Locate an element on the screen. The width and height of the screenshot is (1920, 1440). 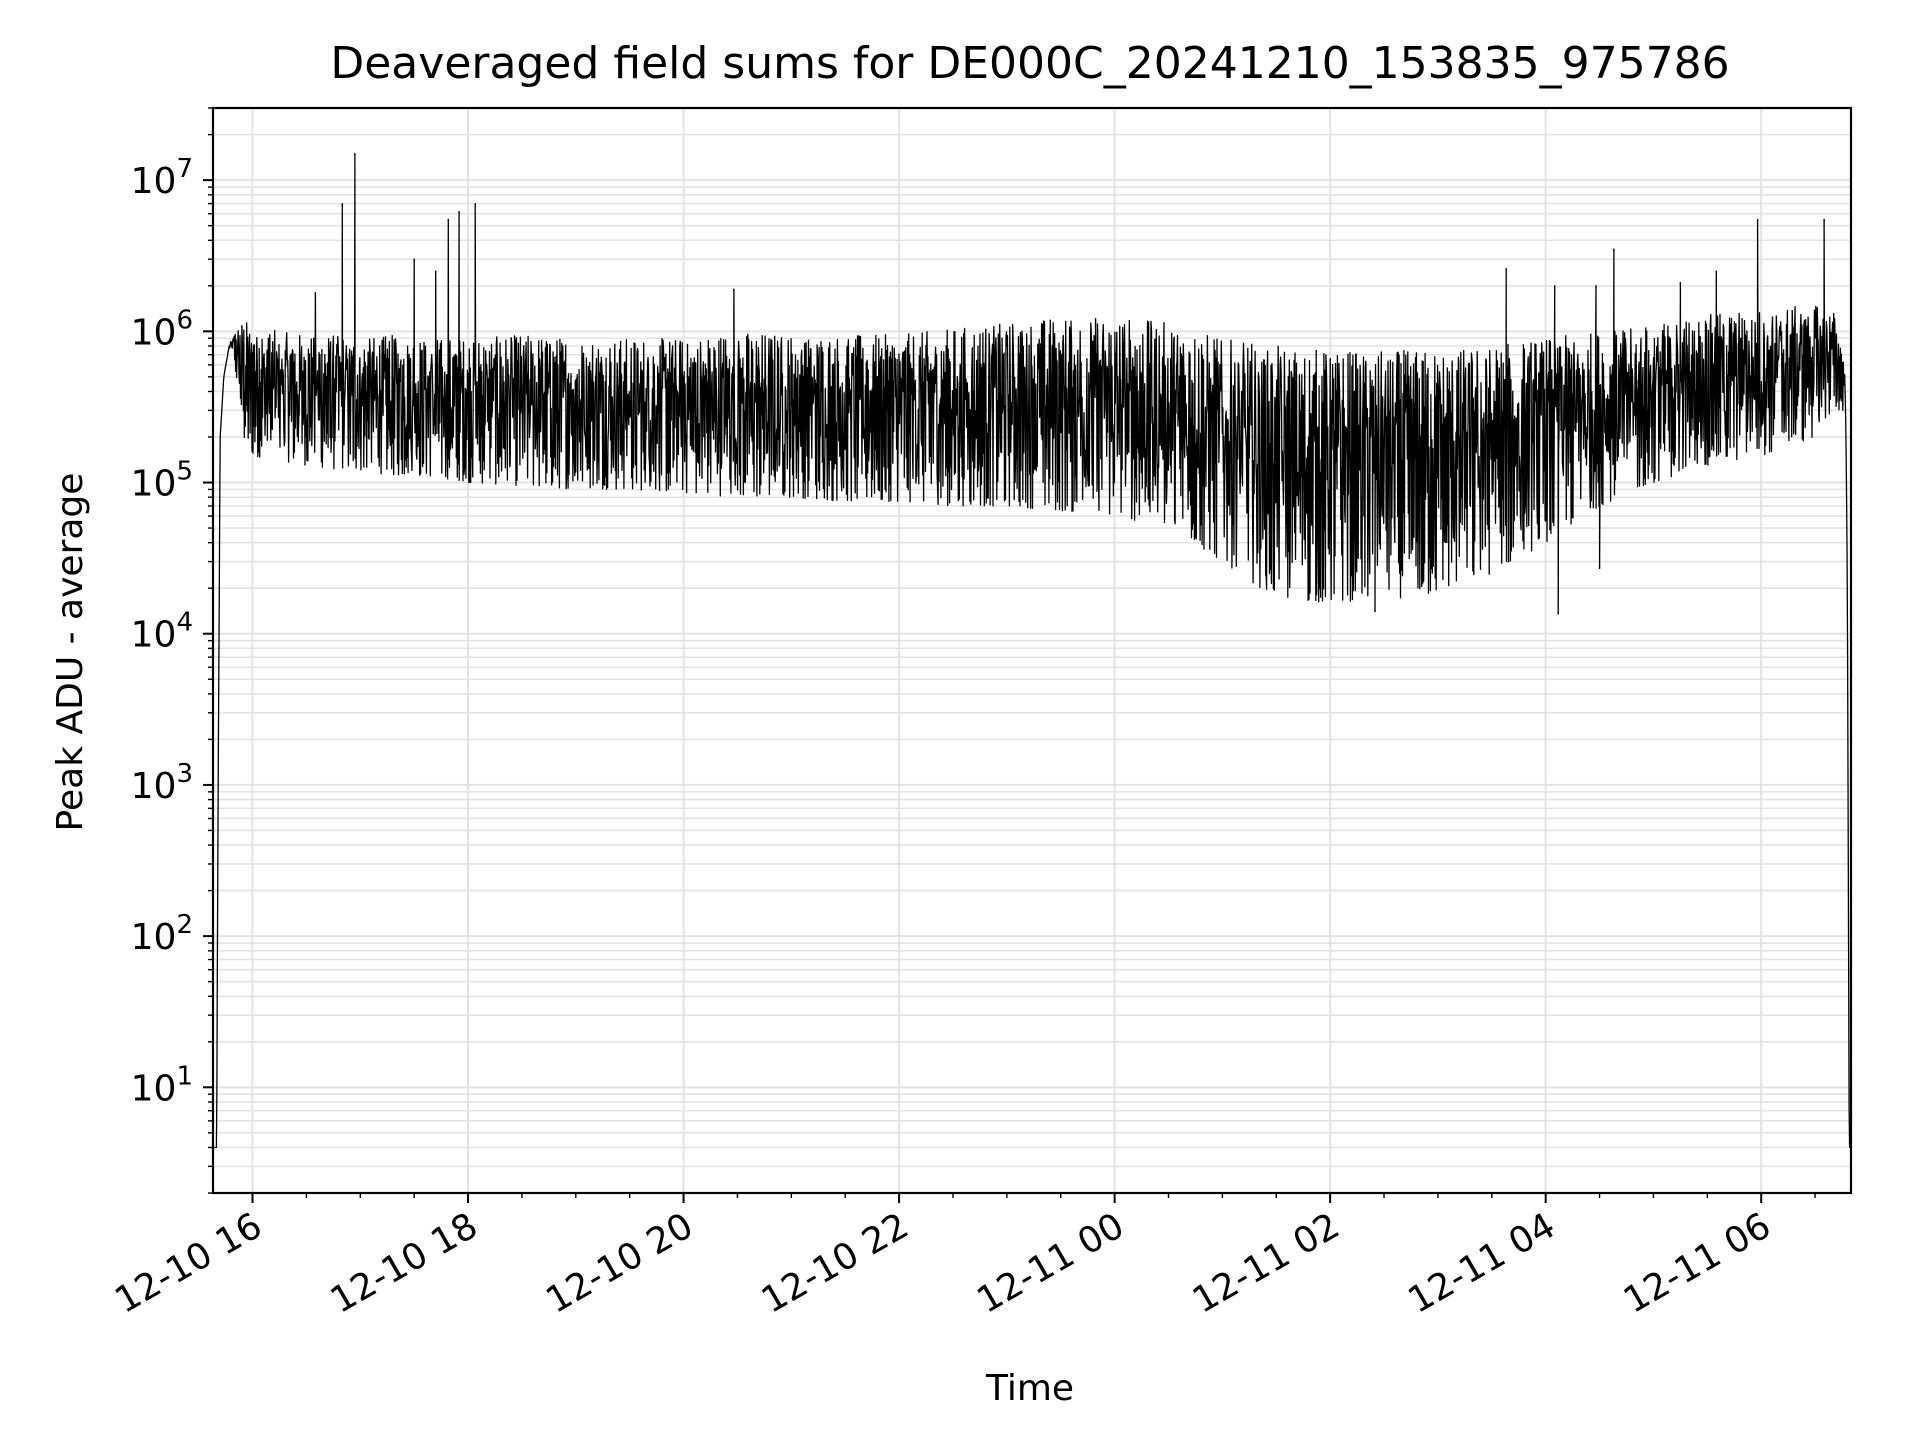
y-tick-label: 10⁵ is located at coordinates (162, 481).